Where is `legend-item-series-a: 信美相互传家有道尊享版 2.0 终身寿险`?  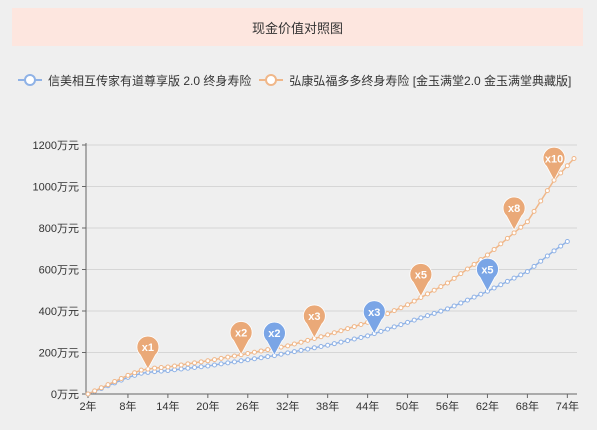
legend-item-series-a: 信美相互传家有道尊享版 2.0 终身寿险 is located at coordinates (134, 80).